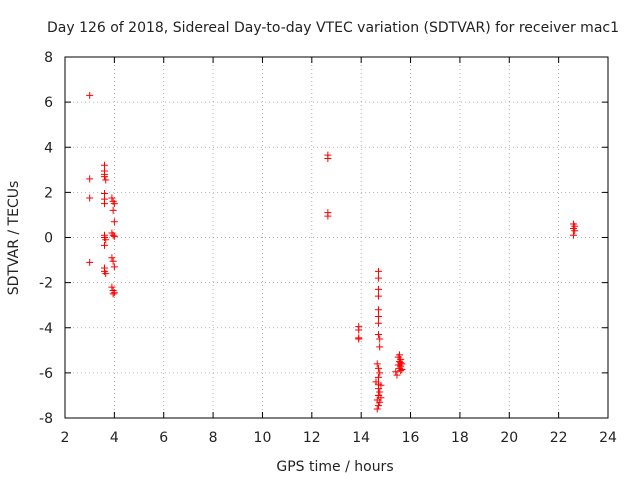 The width and height of the screenshot is (640, 480). Describe the element at coordinates (46, 284) in the screenshot. I see `y-tick-label: -2` at that location.